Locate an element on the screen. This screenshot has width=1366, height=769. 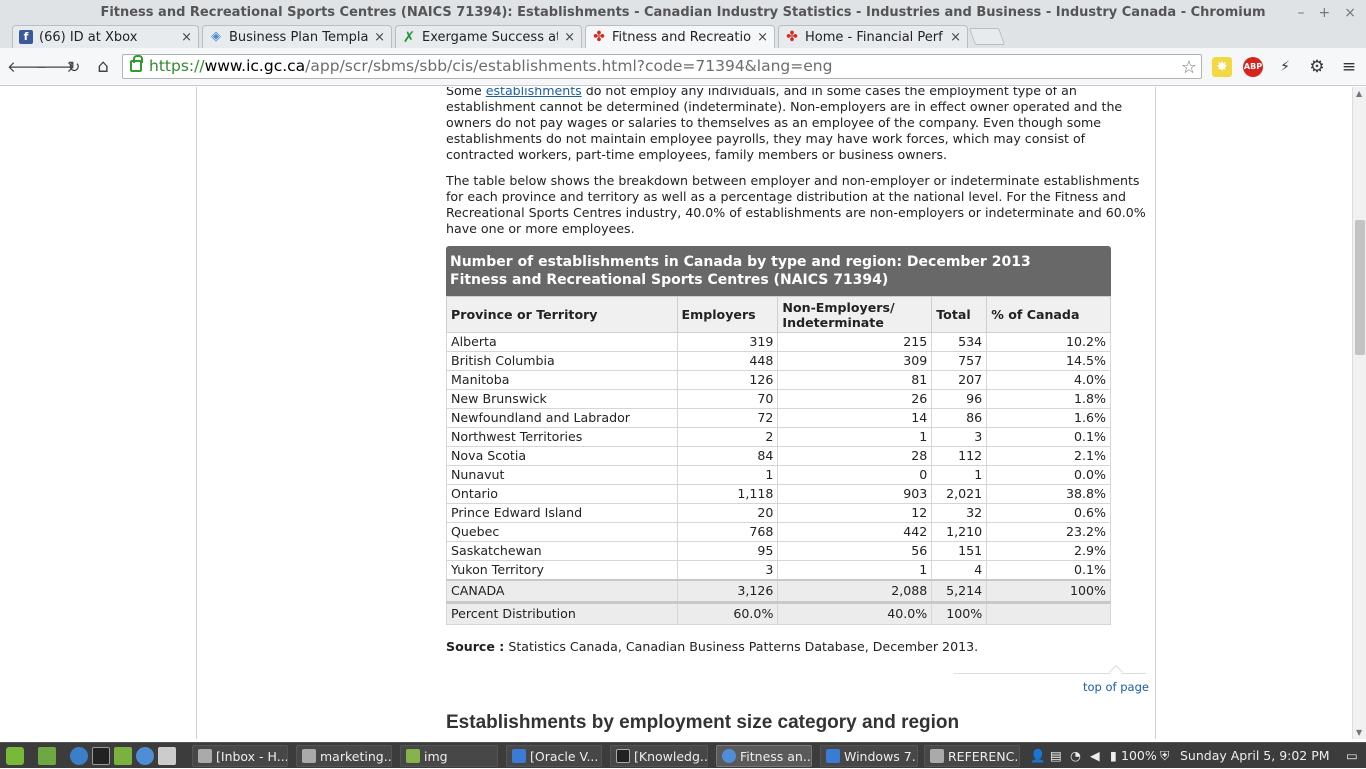
scroll-down-icon: ▼ is located at coordinates (1359, 732).